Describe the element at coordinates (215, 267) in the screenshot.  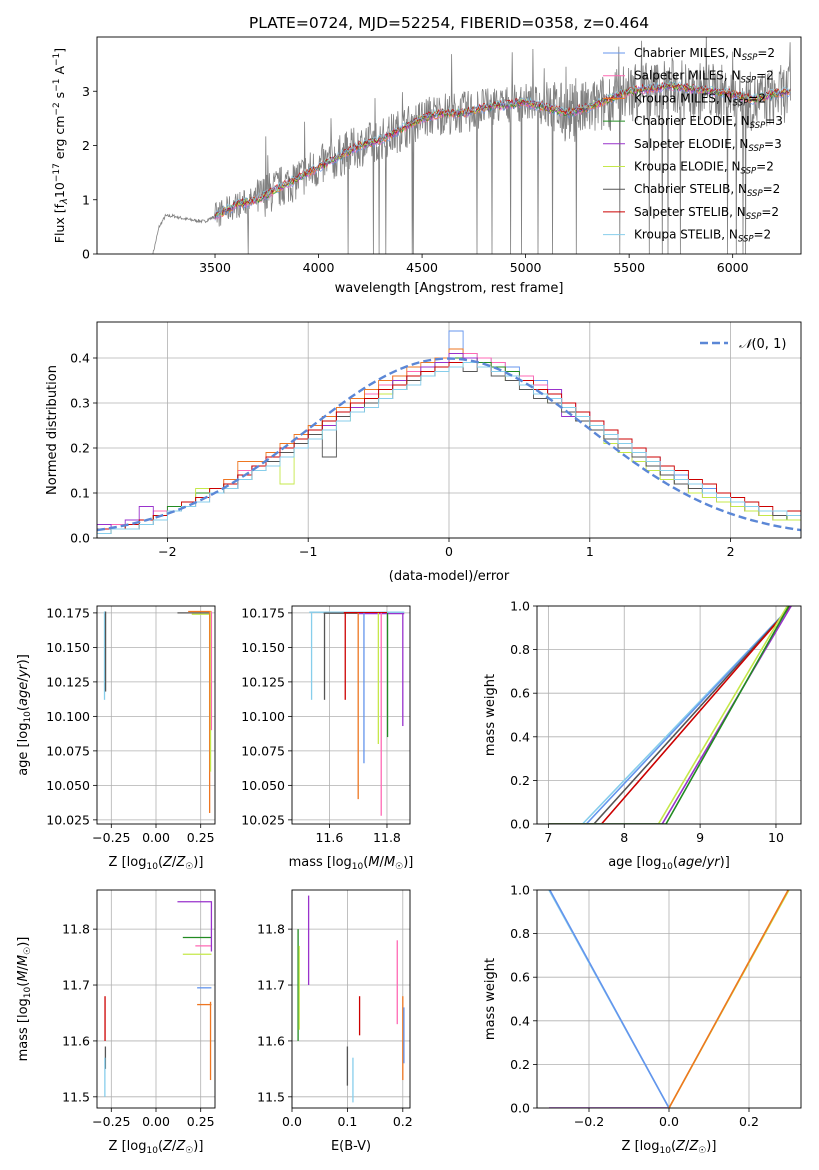
I see `x-tick-label: 3500` at that location.